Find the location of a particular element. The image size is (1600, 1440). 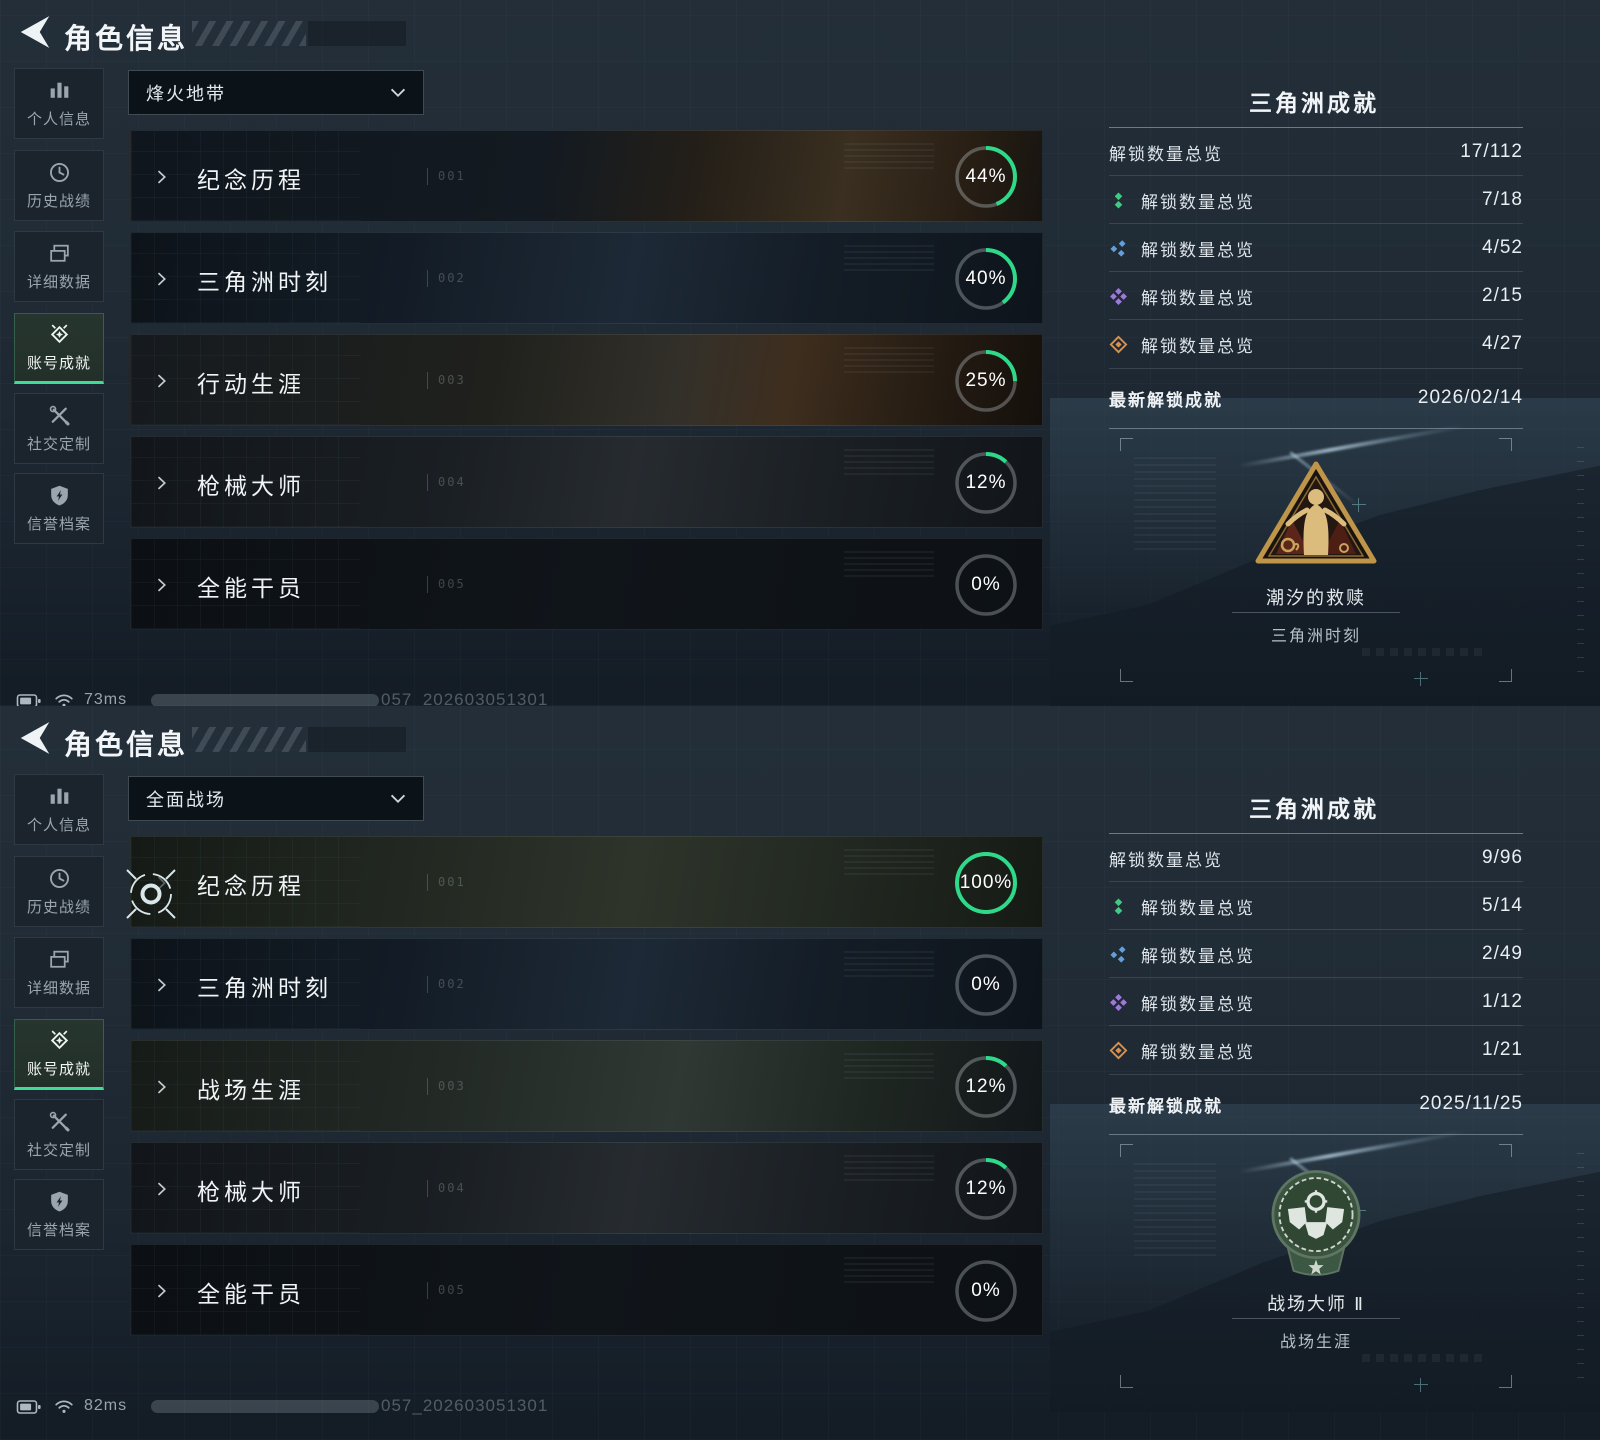

achievement-category-row: 三角洲时刻 002 0% is located at coordinates (586, 984).